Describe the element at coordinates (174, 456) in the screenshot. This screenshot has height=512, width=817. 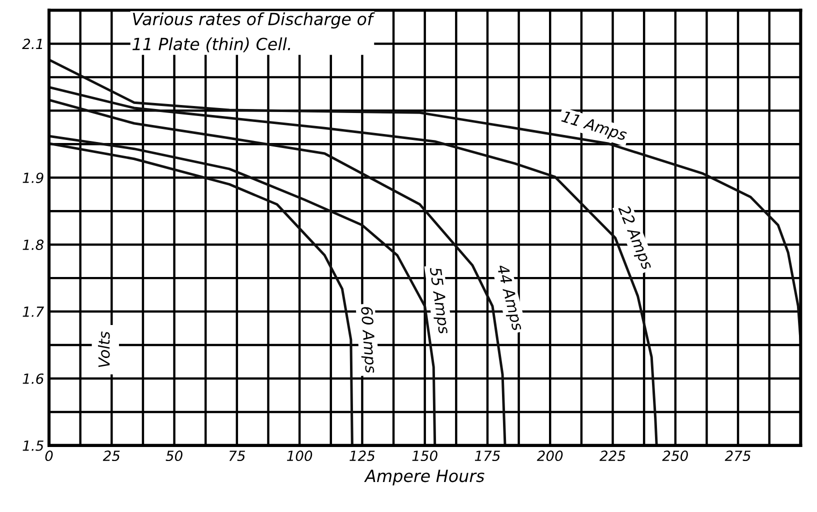
I see `x-tick-label: 50` at that location.